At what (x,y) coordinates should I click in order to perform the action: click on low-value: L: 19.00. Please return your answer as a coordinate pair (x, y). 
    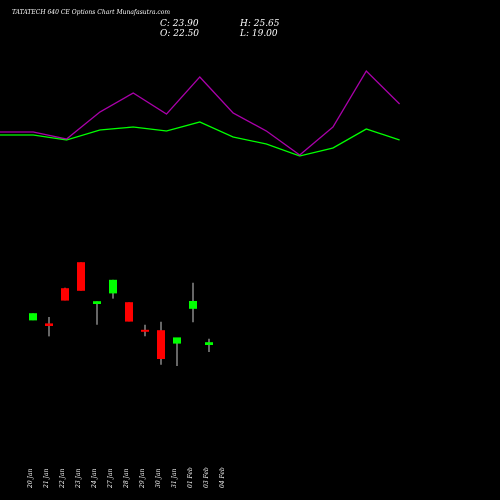
    Looking at the image, I should click on (259, 34).